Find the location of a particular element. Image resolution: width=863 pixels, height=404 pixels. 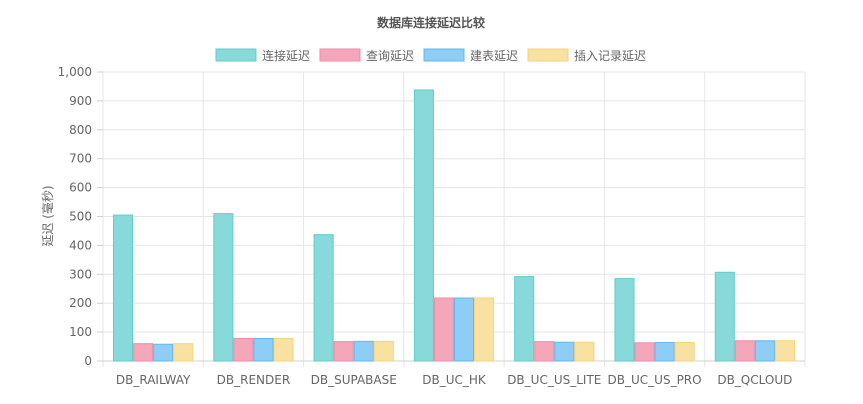

x-tick-label: DB_UC_HK is located at coordinates (454, 380).